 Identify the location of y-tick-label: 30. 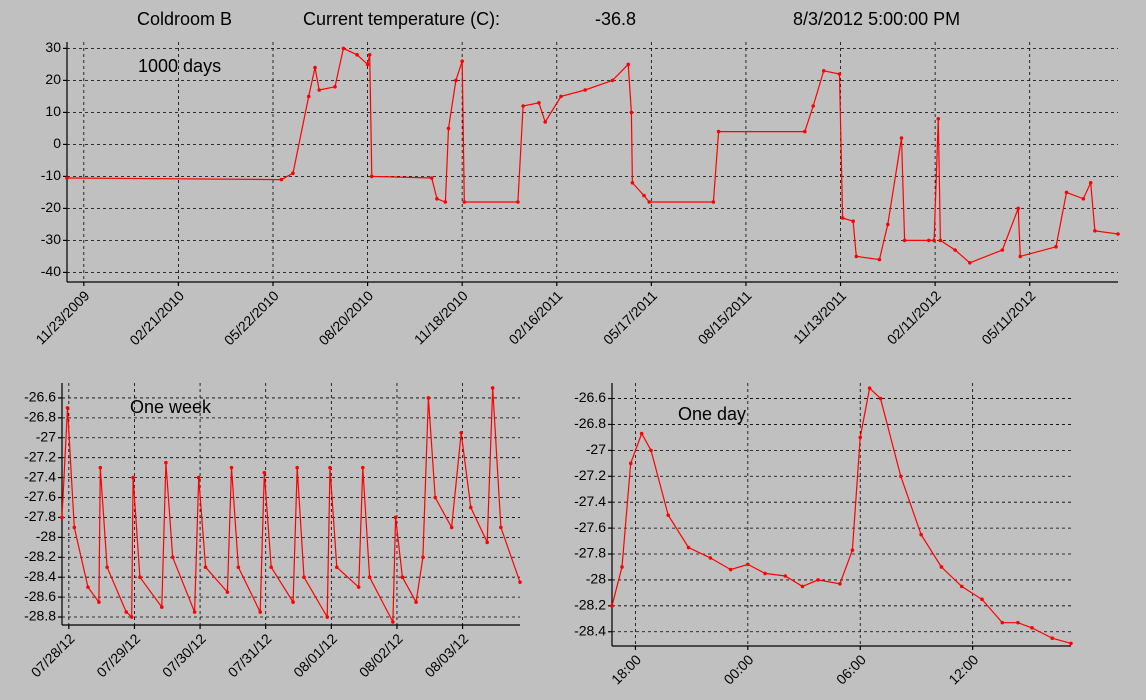
(53, 47).